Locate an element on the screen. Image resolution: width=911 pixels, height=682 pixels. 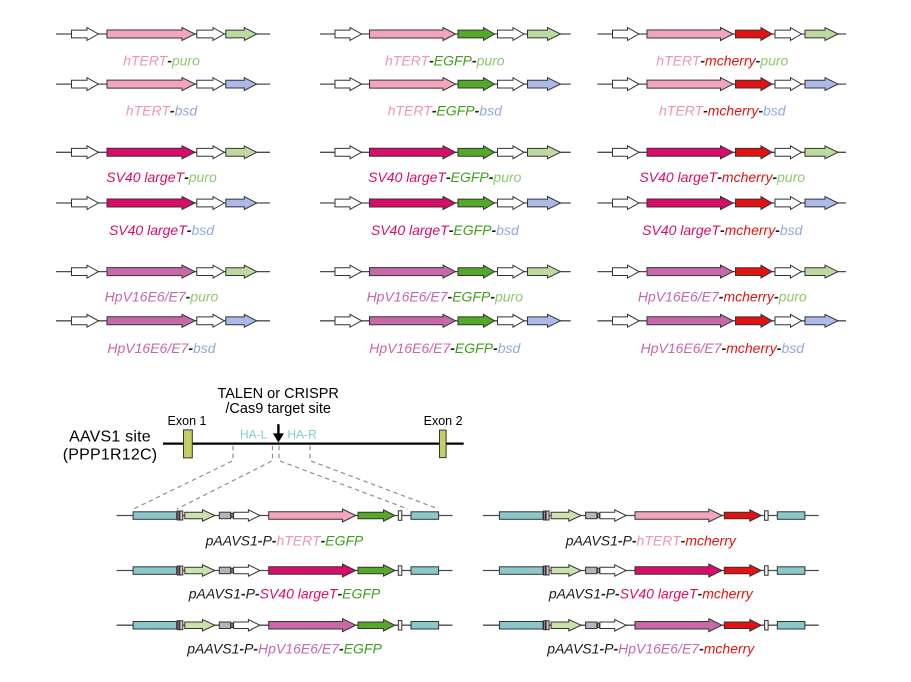
svg-text: SV40 largeT-mcherry-bsd is located at coordinates (723, 230).